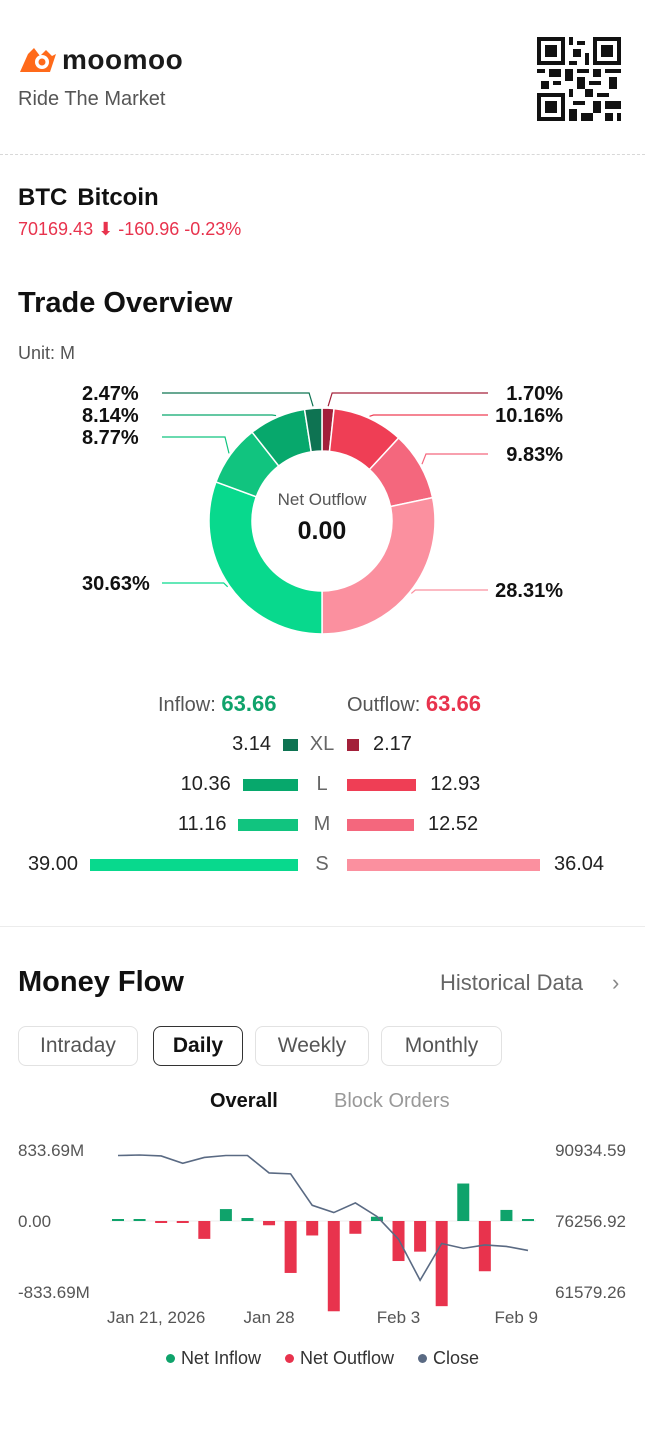 Image resolution: width=645 pixels, height=1431 pixels. What do you see at coordinates (529, 591) in the screenshot?
I see `slice-pct-label: 28.31%` at bounding box center [529, 591].